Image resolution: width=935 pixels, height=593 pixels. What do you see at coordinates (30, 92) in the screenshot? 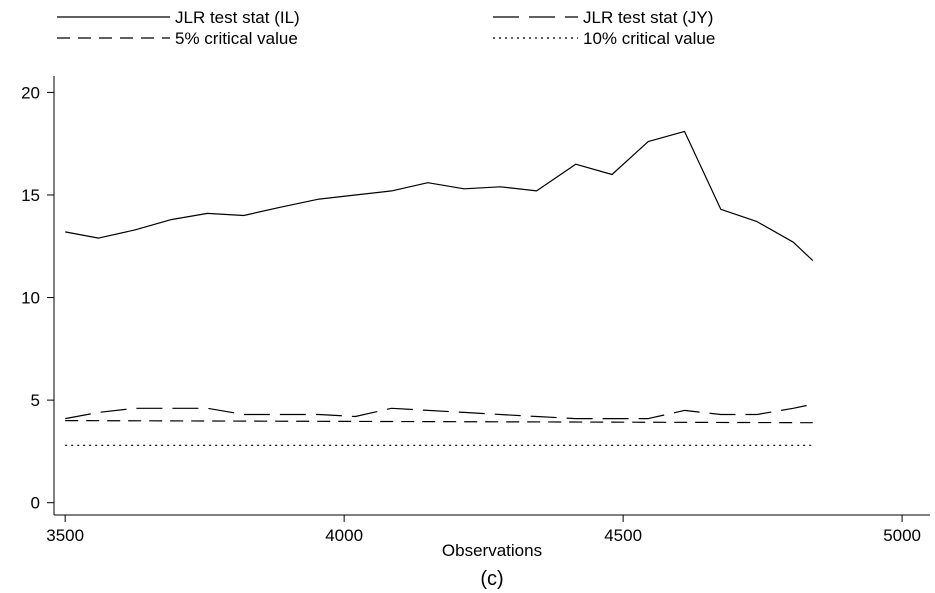
I see `y-tick-label: 20` at bounding box center [30, 92].